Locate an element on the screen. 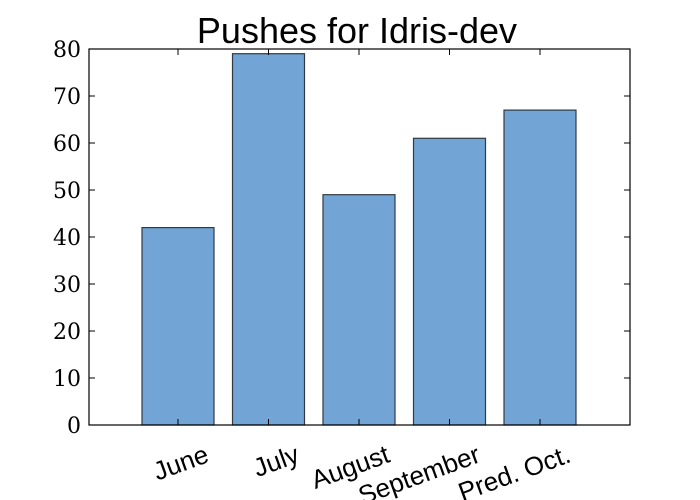 This screenshot has width=700, height=500. y-tick-label: 10 is located at coordinates (67, 379).